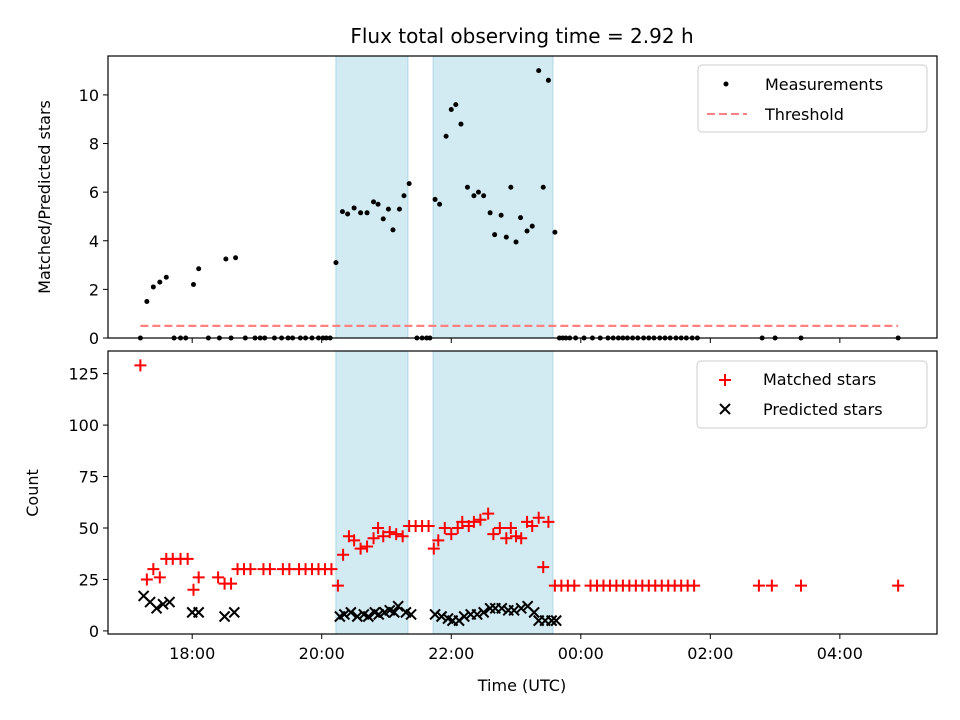 Image resolution: width=960 pixels, height=720 pixels. Describe the element at coordinates (840, 653) in the screenshot. I see `x-tick-label: 04:00` at that location.